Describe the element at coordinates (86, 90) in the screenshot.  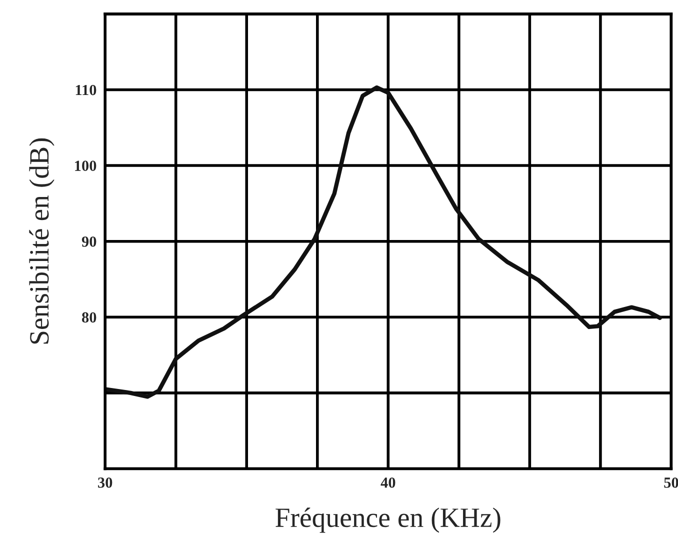
I see `y-tick-label: 110` at that location.